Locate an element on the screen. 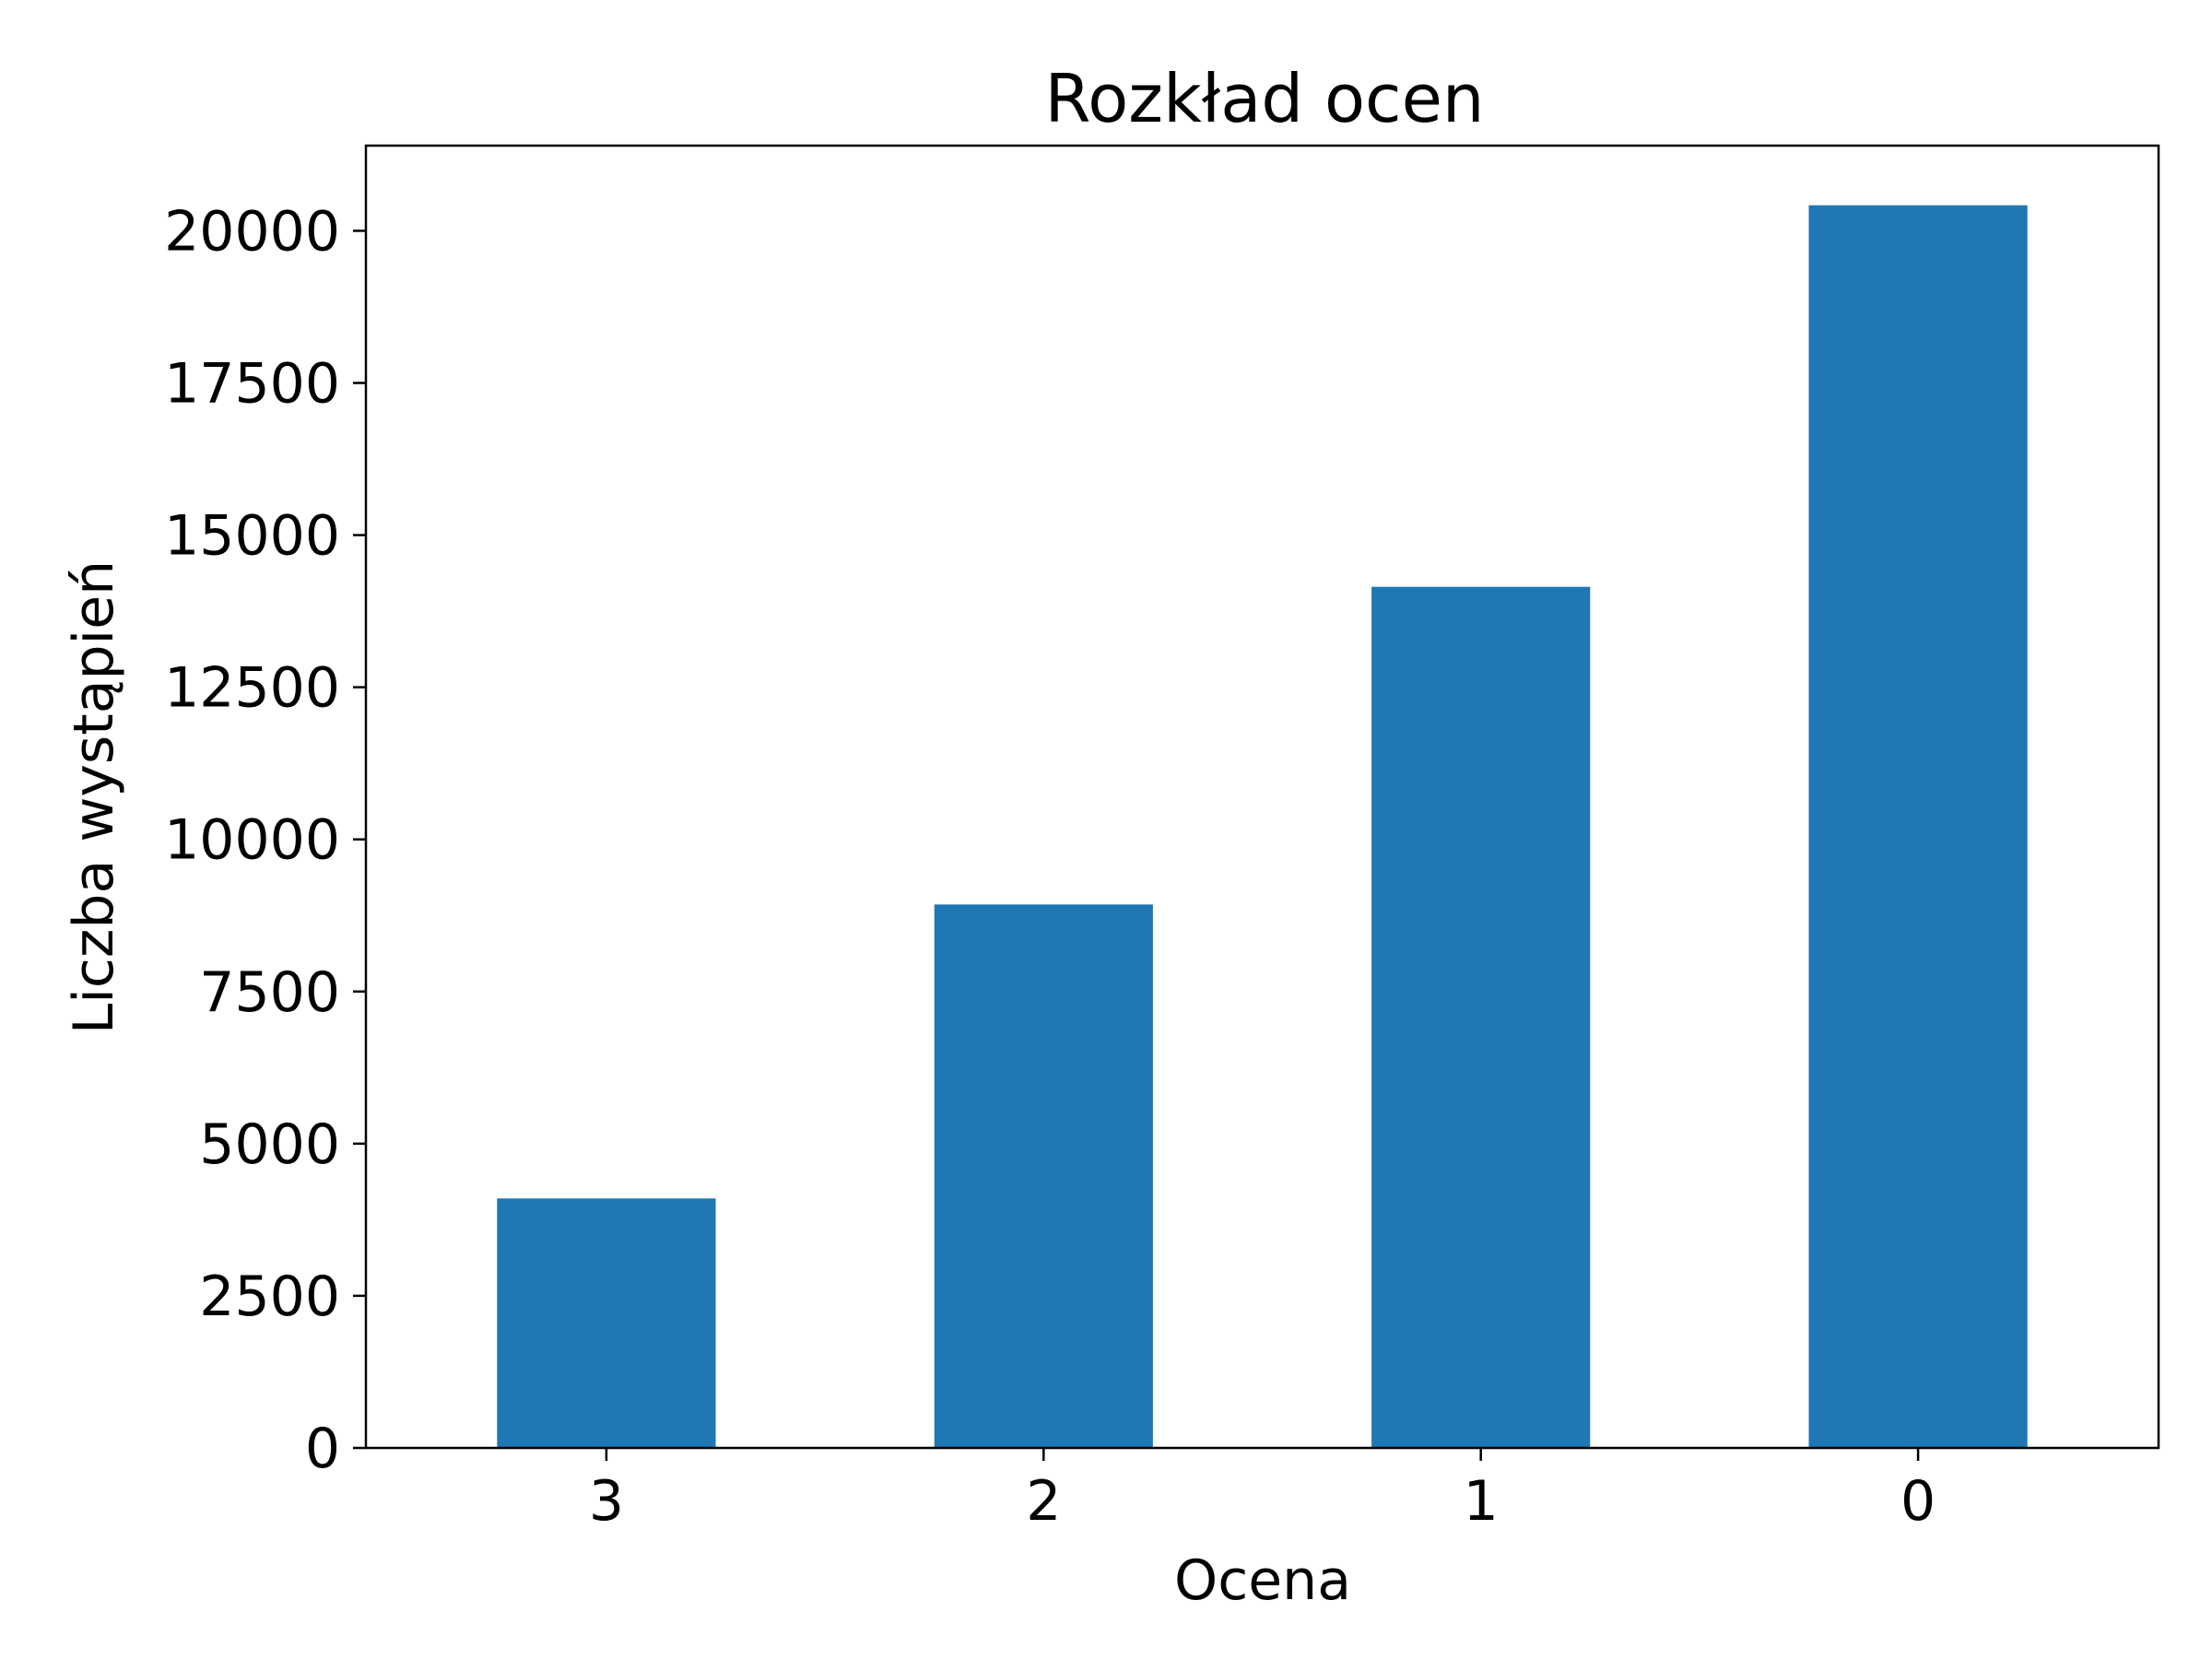 This screenshot has height=1659, width=2212. y-axis-ticks: 0 2500 5000 7500 10000 12500 15000 17500 20000 is located at coordinates (265, 840).